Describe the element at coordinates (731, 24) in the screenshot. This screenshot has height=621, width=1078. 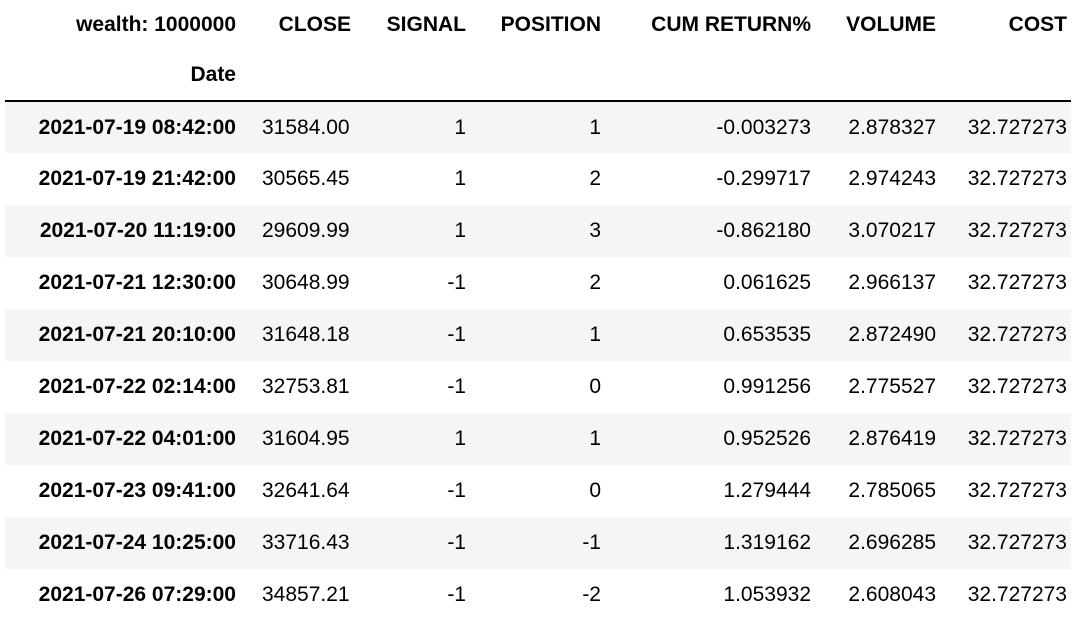
I see `column-header-cum-return: CUM RETURN%` at that location.